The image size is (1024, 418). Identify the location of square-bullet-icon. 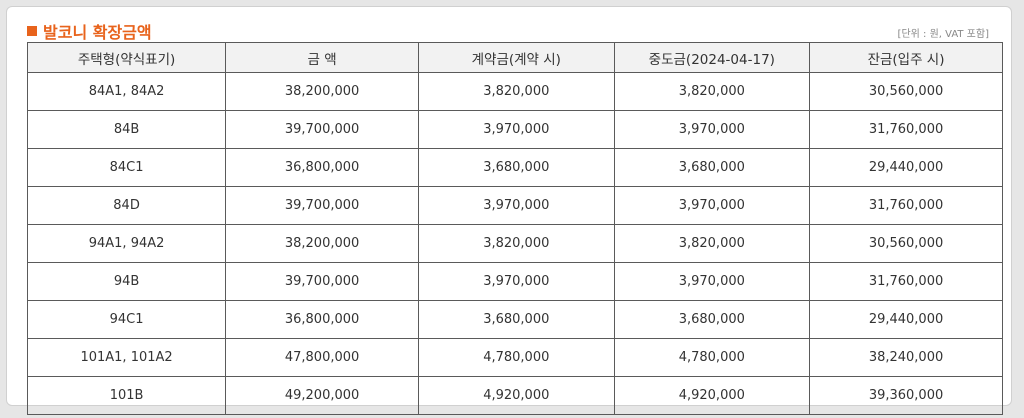
(32, 31).